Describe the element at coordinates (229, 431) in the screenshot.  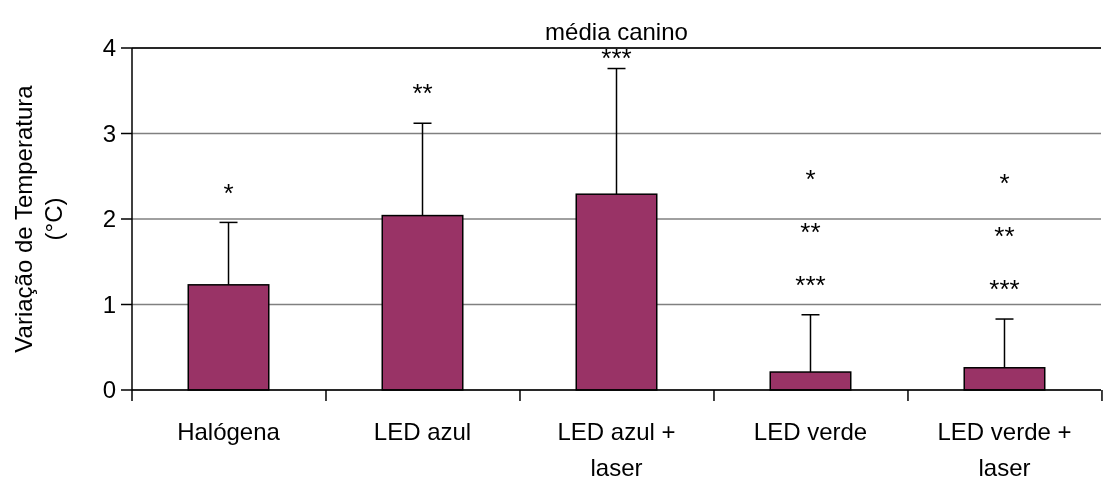
I see `x-tick-label: Halógena` at that location.